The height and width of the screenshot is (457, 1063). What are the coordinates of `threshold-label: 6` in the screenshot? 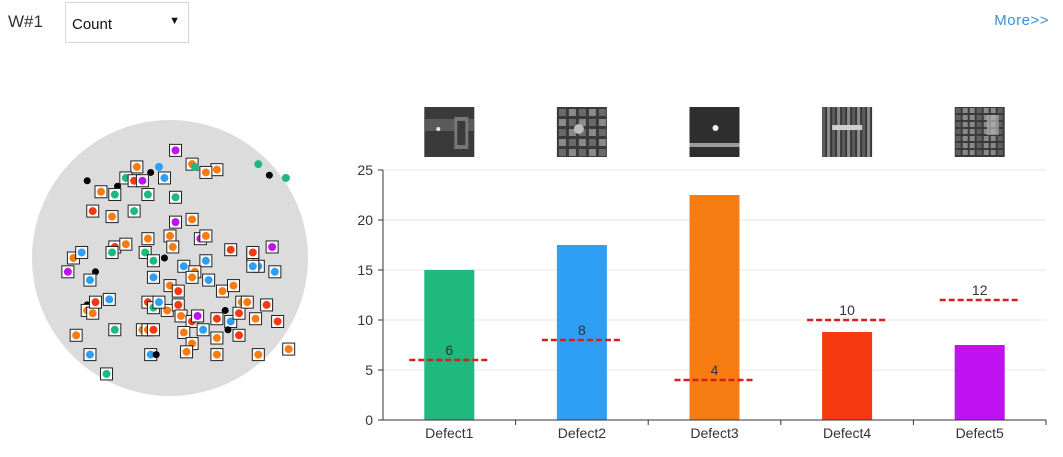 It's located at (449, 350).